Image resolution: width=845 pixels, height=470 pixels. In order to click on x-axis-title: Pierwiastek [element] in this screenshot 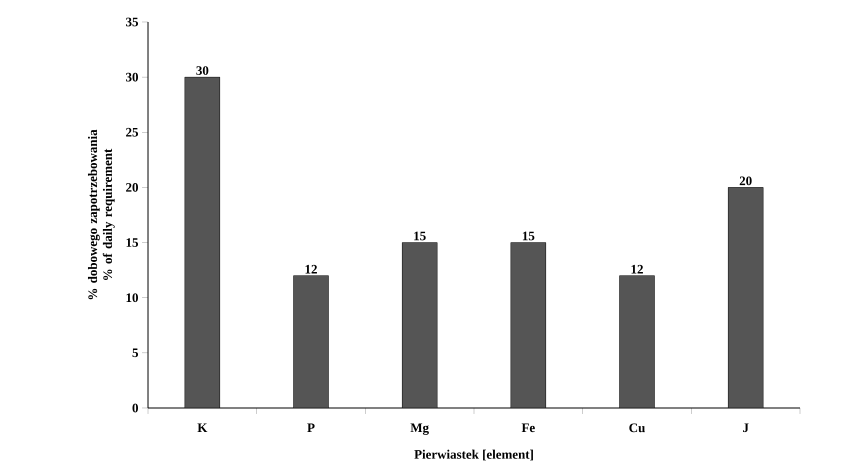, I will do `click(473, 455)`.